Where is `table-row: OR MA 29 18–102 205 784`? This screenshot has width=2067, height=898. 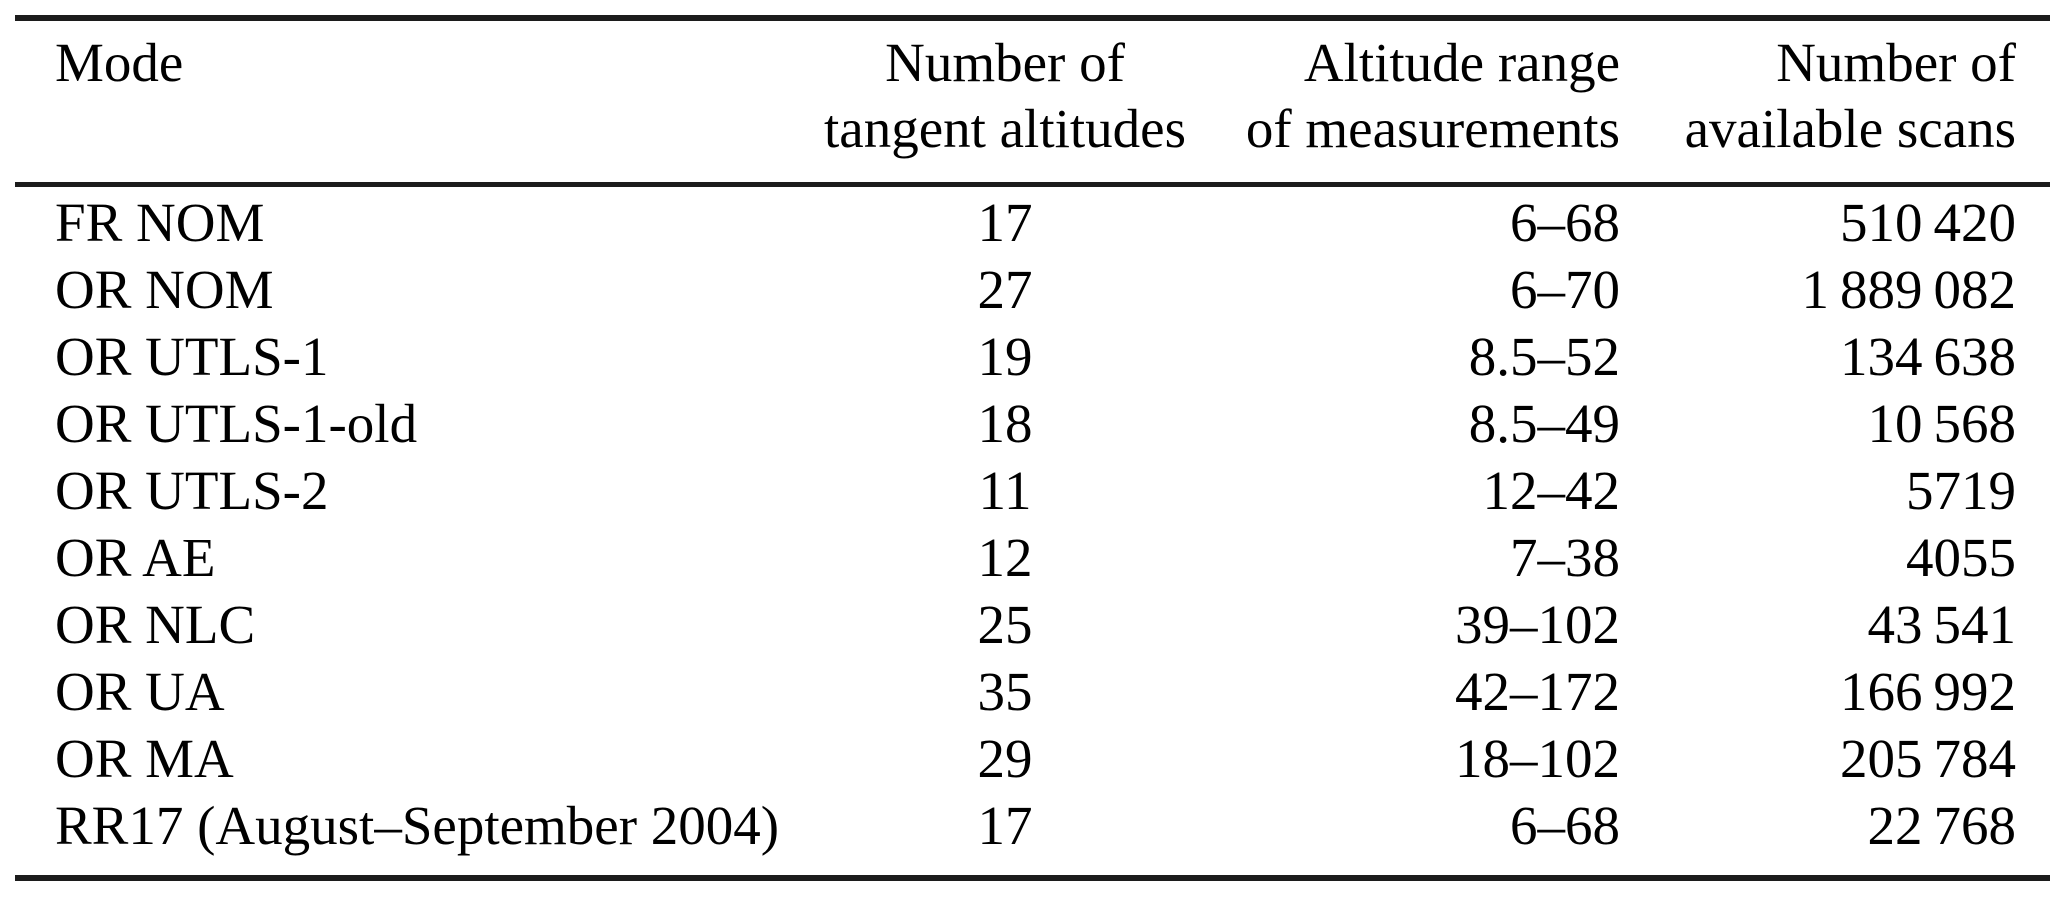 table-row: OR MA 29 18–102 205 784 is located at coordinates (1032, 758).